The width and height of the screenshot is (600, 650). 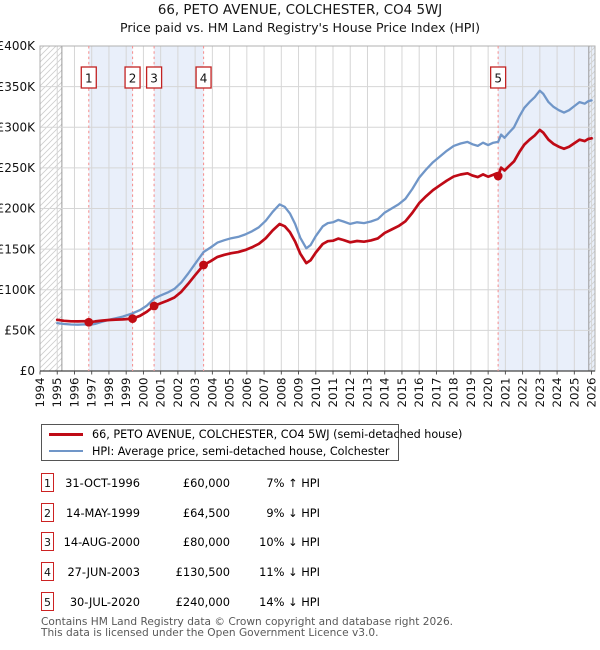 I want to click on x-axis-label: 2015, so click(x=402, y=393).